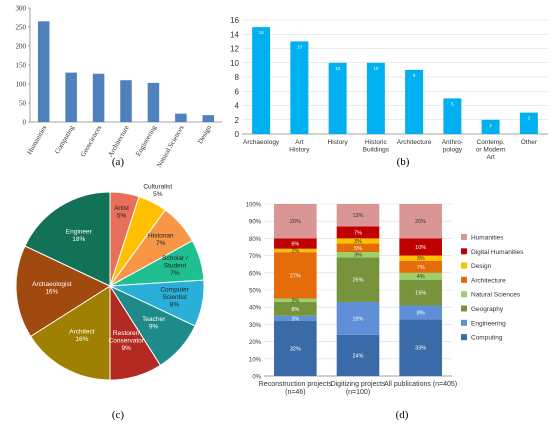 The height and width of the screenshot is (425, 550). I want to click on chart-b-y-tick-label: 8, so click(237, 77).